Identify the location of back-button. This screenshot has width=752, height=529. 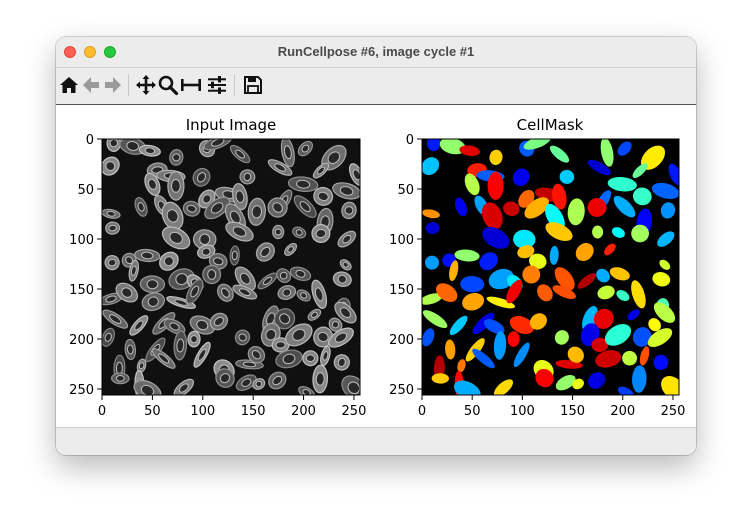
(91, 85).